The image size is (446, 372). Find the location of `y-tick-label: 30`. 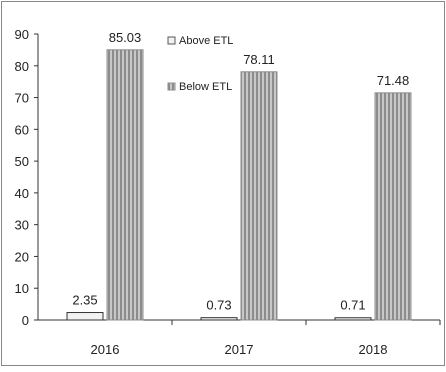

y-tick-label: 30 is located at coordinates (22, 225).